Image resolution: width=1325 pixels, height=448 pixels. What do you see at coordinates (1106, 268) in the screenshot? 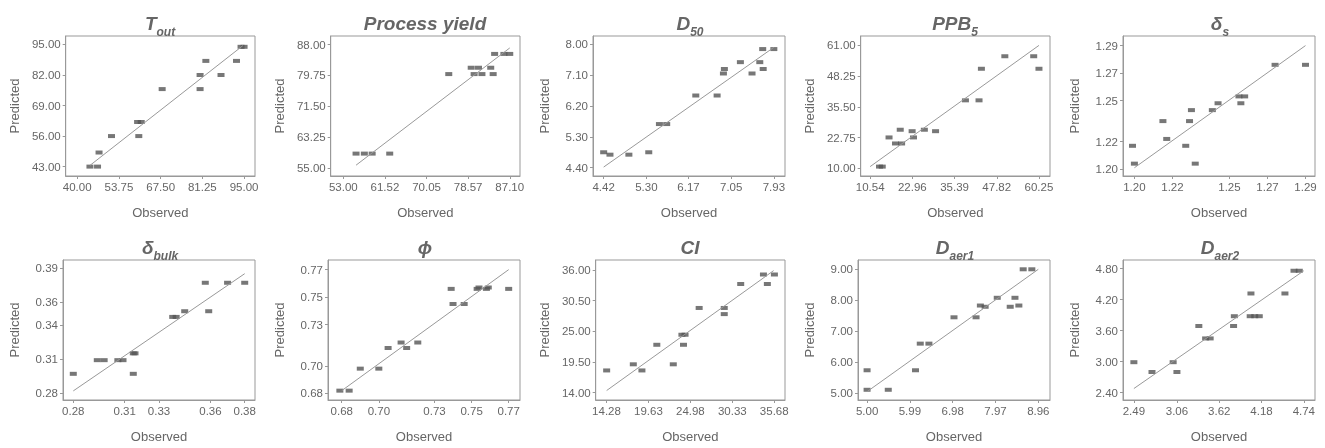
I see `y-tick-label: 4.80` at bounding box center [1106, 268].